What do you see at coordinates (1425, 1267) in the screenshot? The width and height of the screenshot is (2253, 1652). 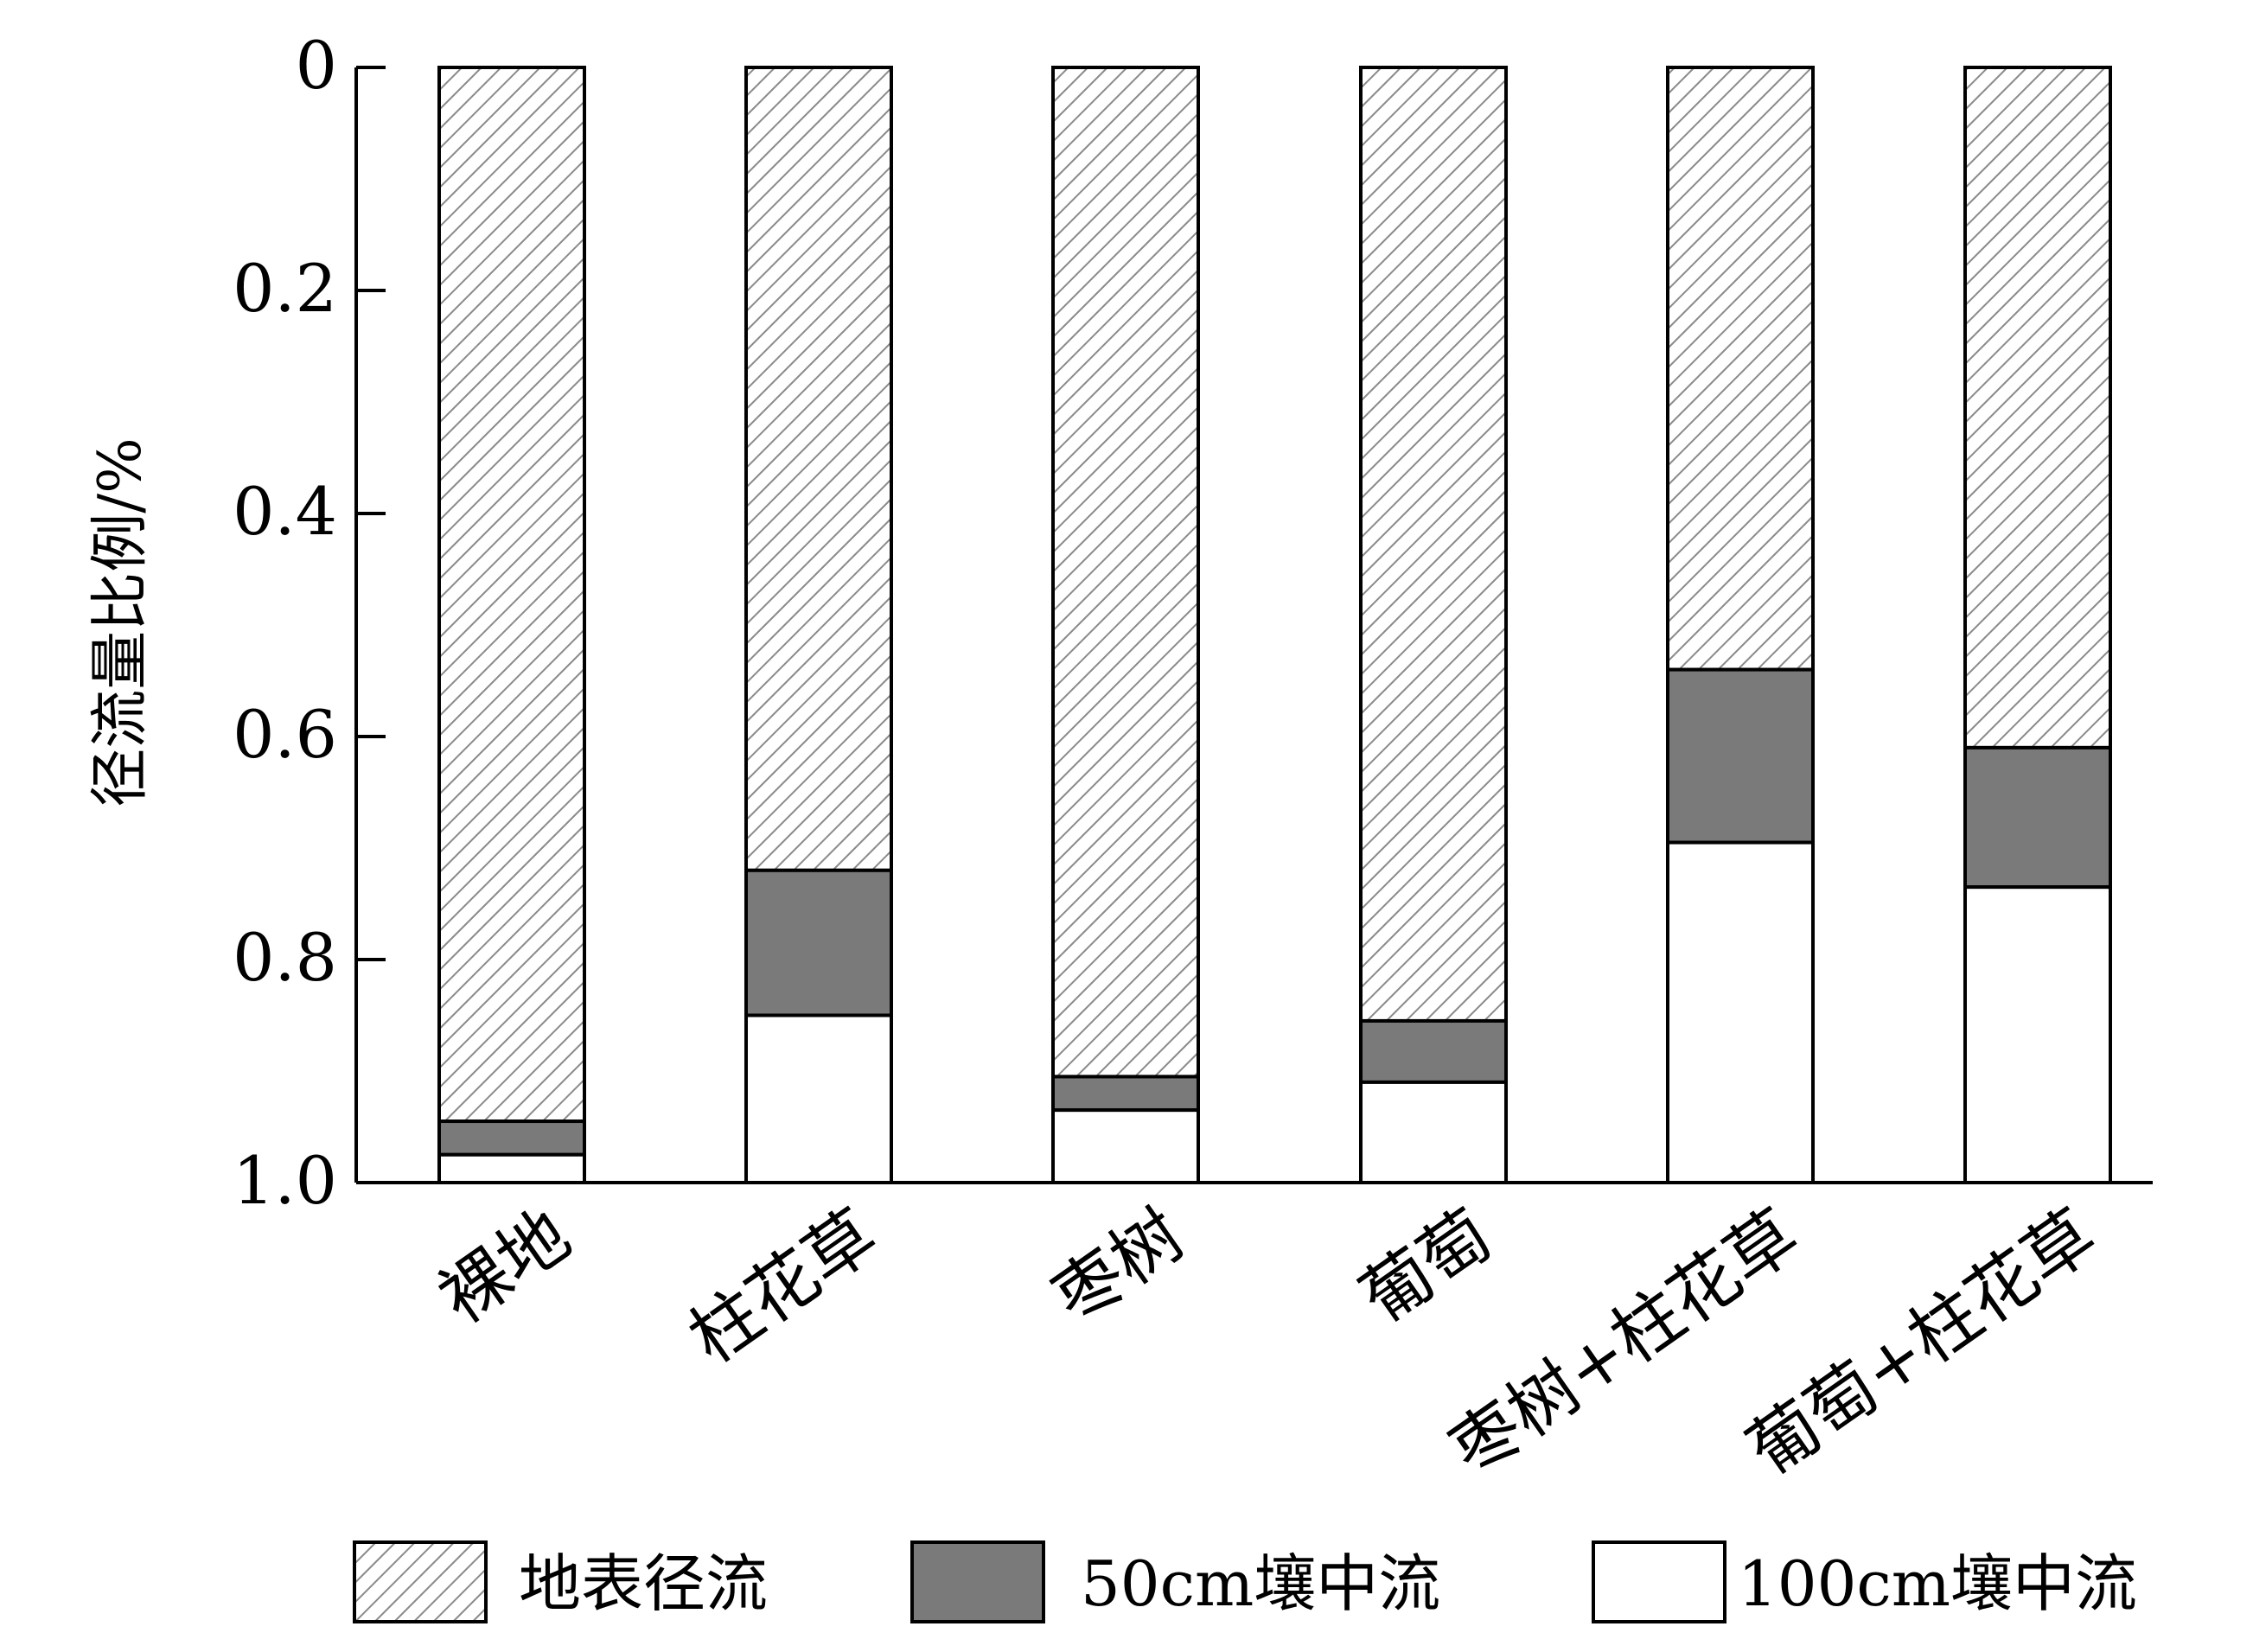 I see `x-tick-label: 葡萄` at bounding box center [1425, 1267].